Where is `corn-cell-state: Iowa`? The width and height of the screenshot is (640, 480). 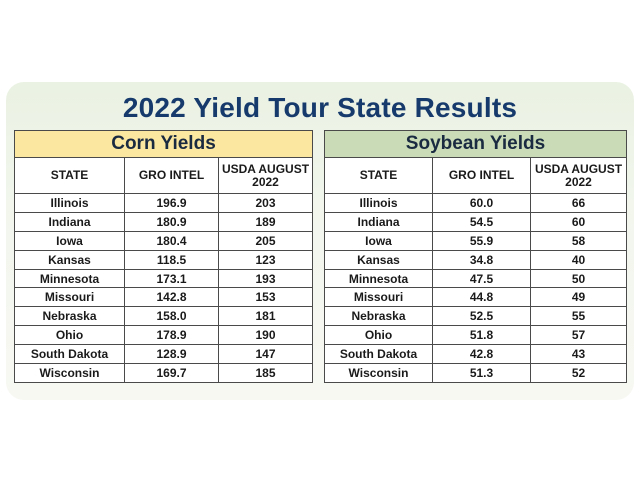
corn-cell-state: Iowa is located at coordinates (69, 240).